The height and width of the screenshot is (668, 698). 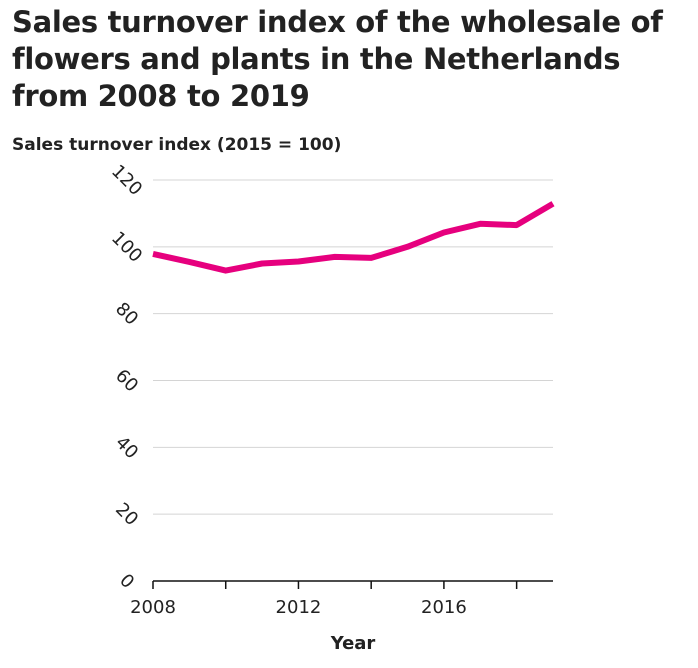 I want to click on series-line, so click(x=353, y=237).